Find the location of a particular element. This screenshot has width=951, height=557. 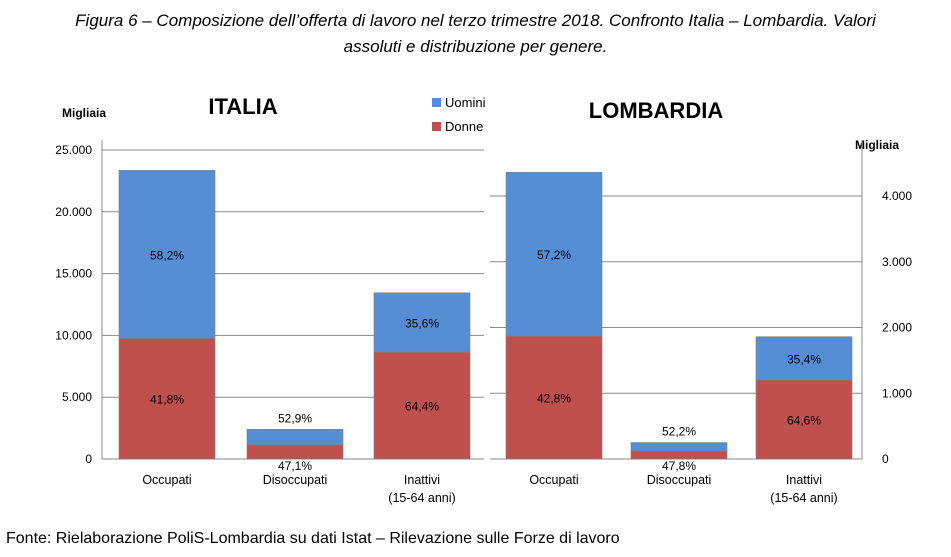

caption-line-2: assoluti e distribuzione per genere. is located at coordinates (475, 46).